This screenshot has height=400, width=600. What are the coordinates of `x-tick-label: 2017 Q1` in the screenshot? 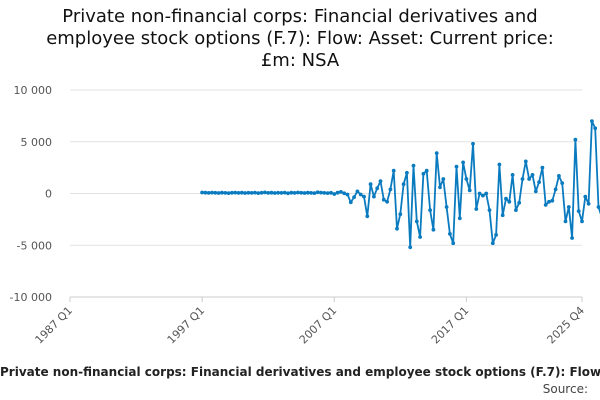 It's located at (450, 325).